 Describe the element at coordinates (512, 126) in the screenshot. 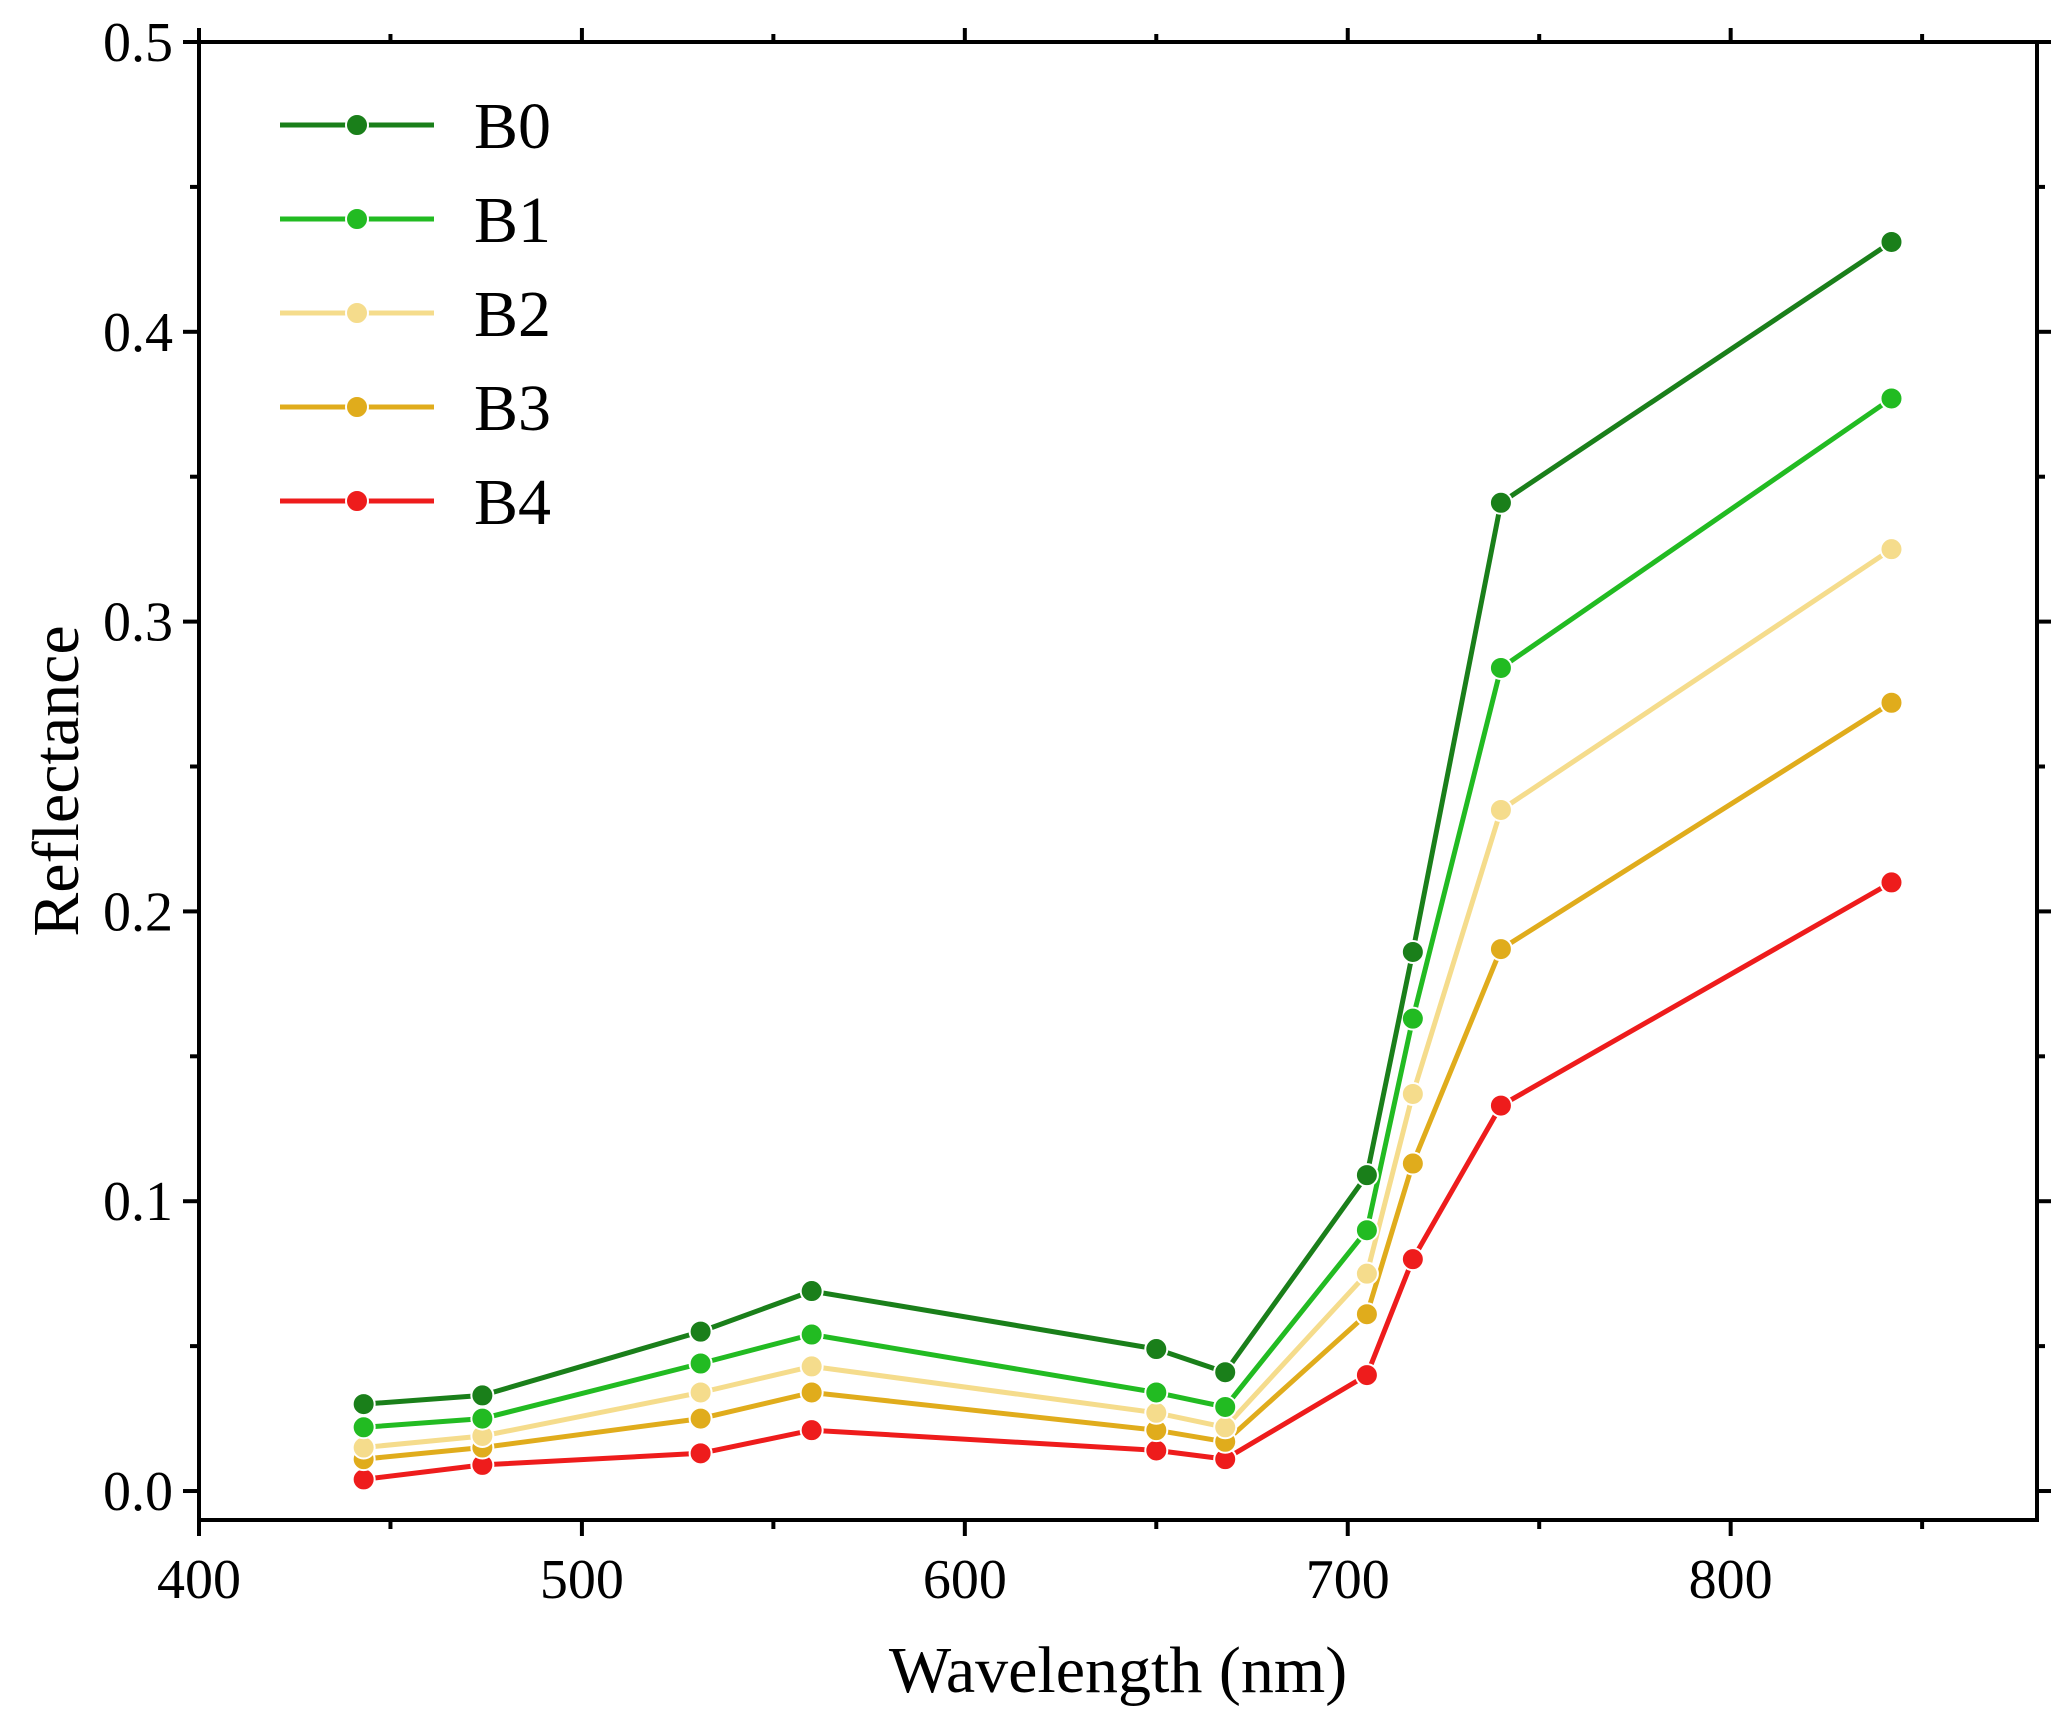

I see `legend-label: B0` at that location.